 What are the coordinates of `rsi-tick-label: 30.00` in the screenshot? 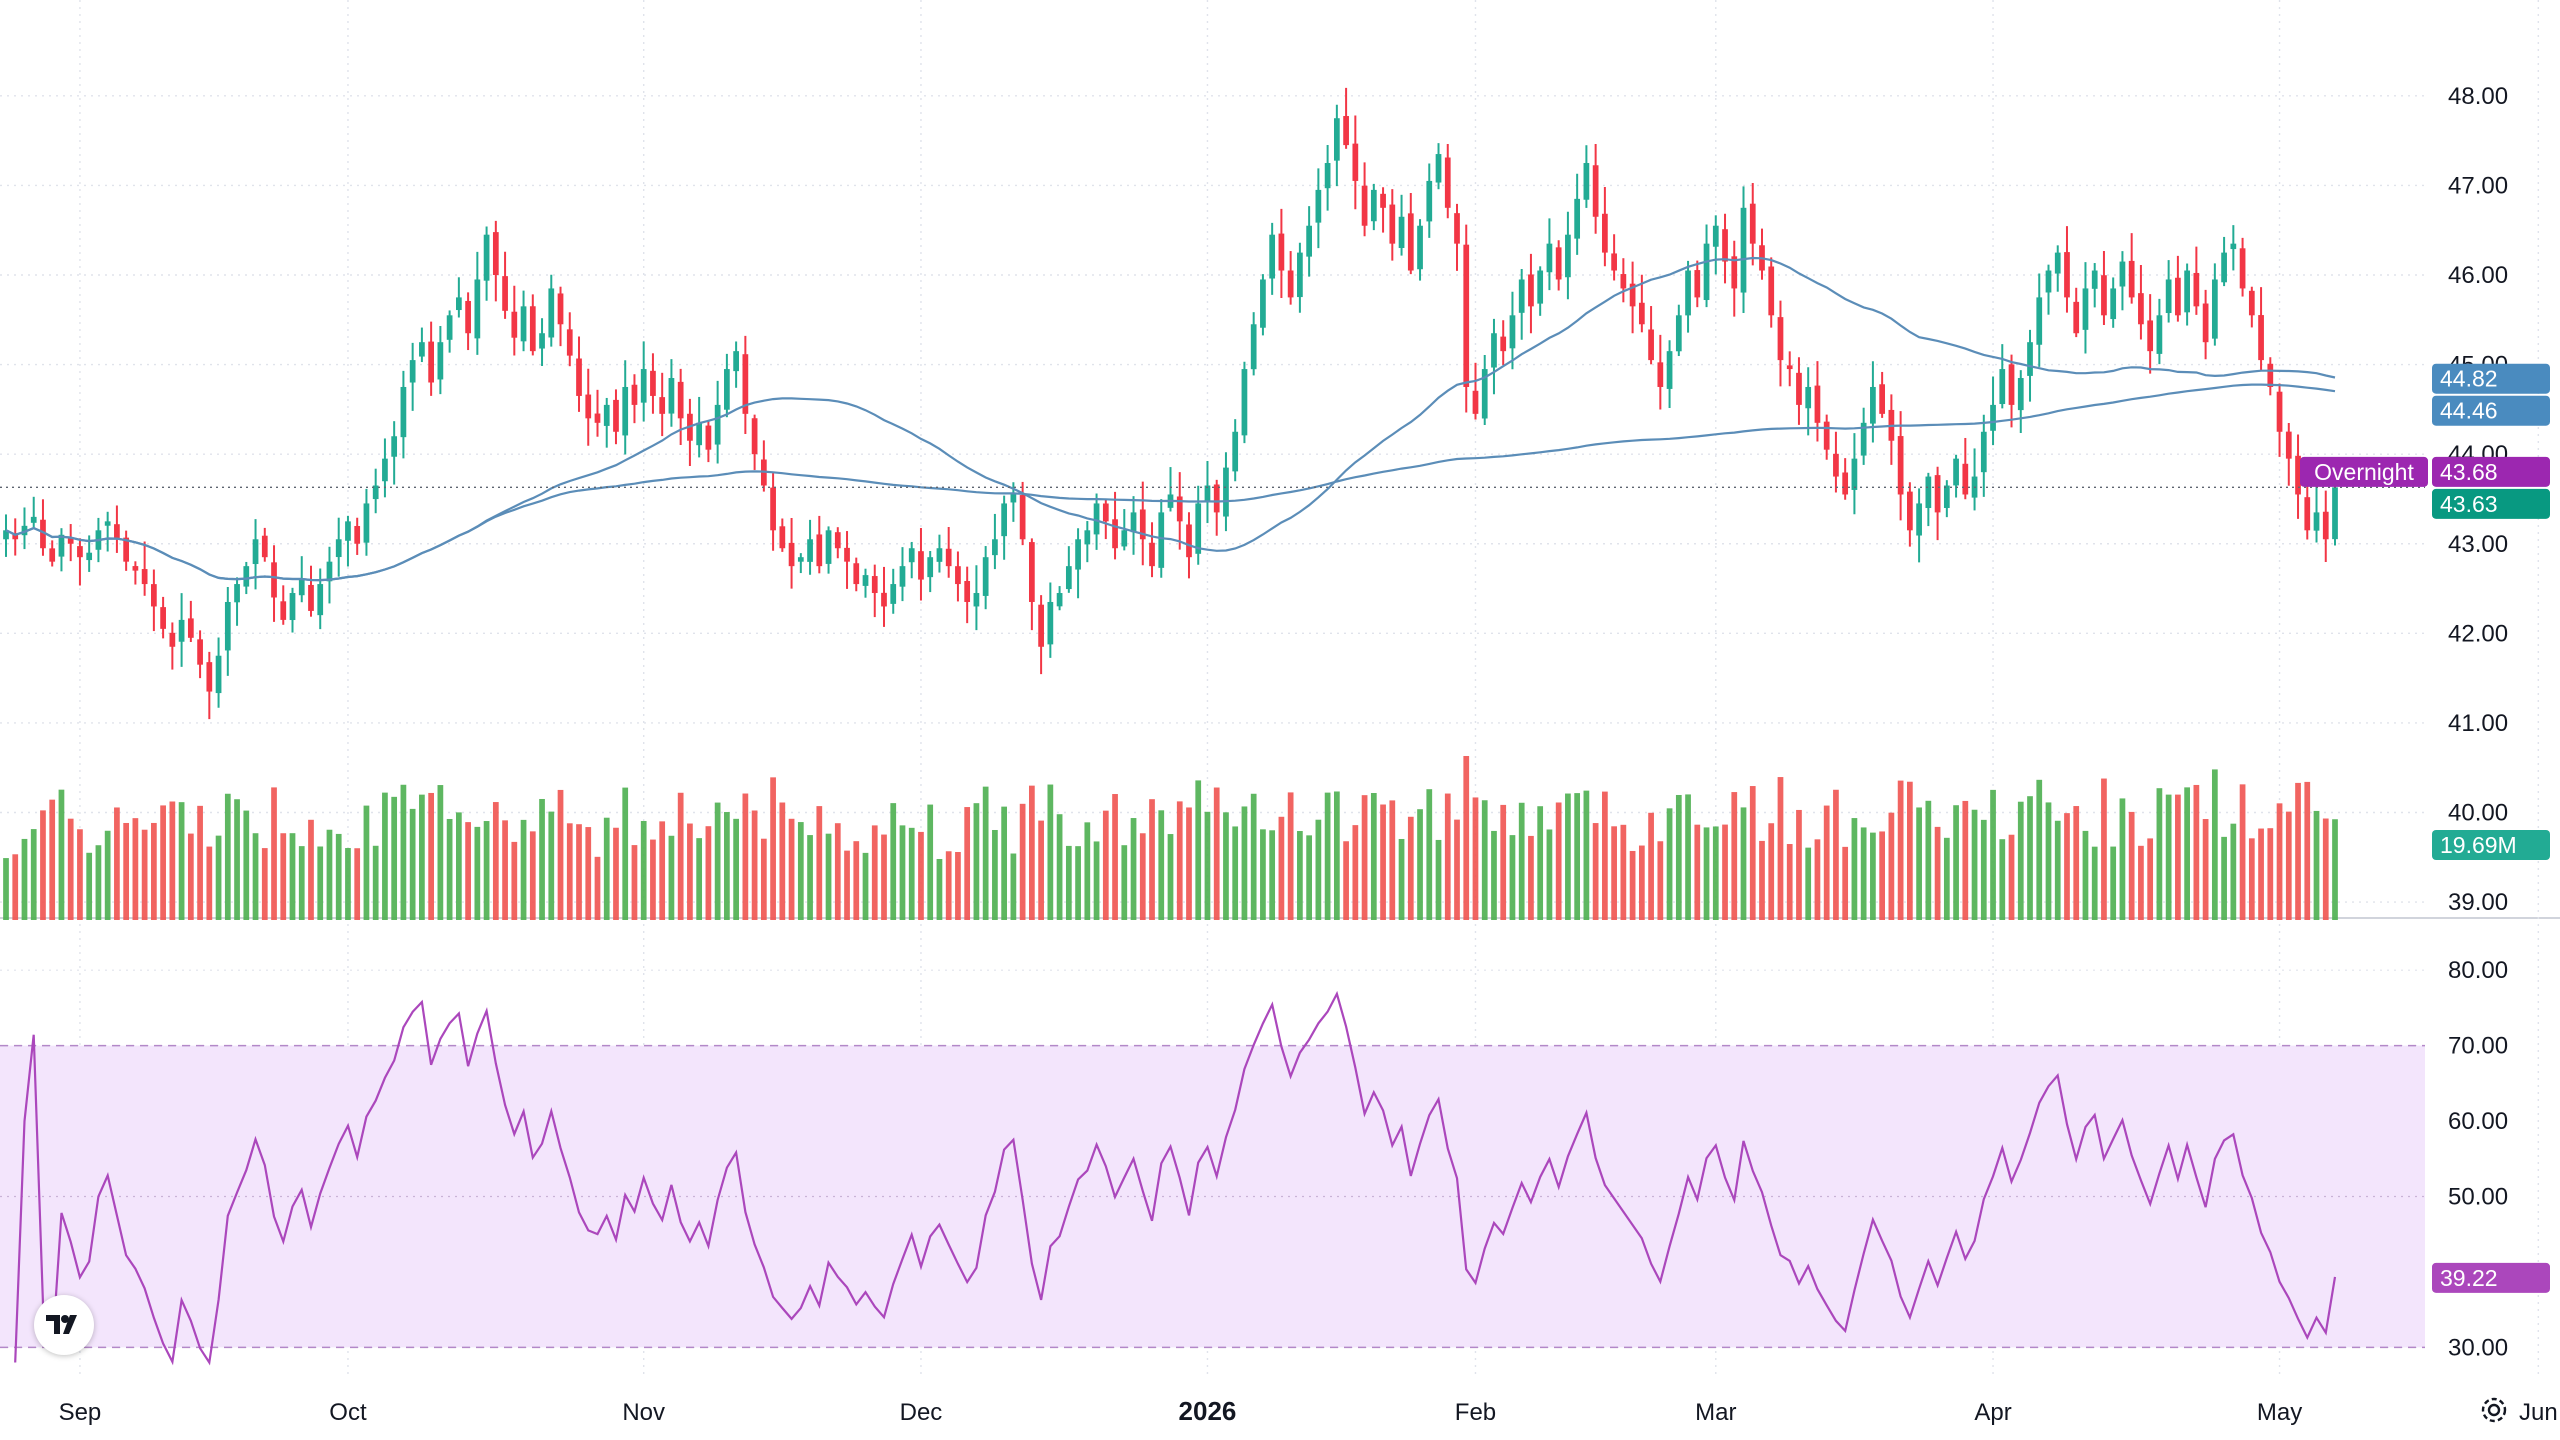 It's located at (2478, 1347).